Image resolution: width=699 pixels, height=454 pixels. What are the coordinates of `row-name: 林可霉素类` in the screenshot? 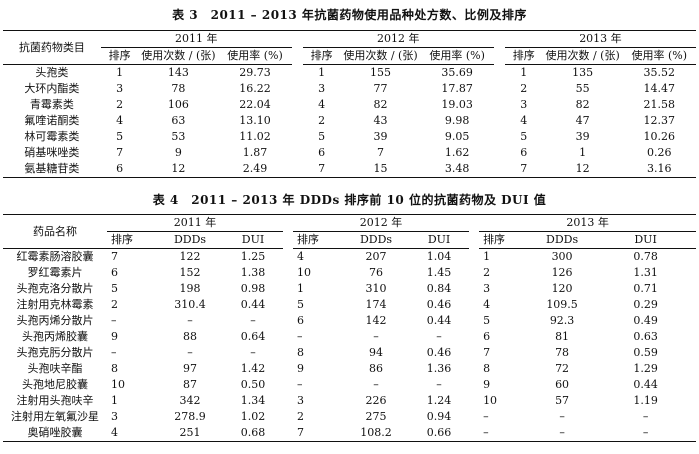 It's located at (52, 136).